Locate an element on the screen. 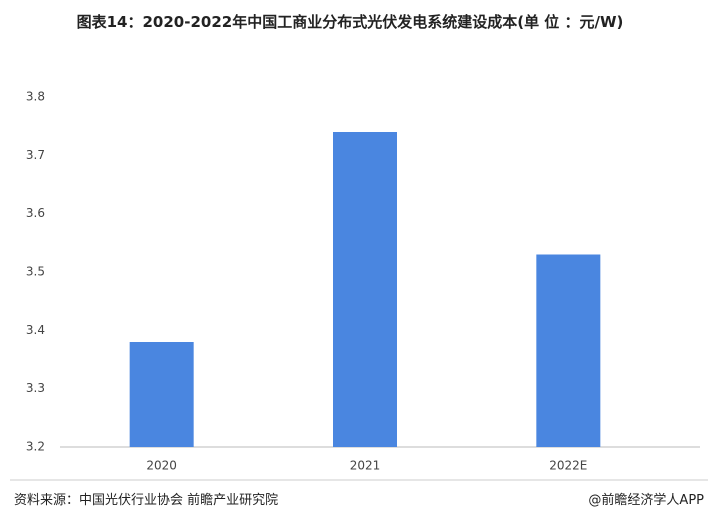 The width and height of the screenshot is (718, 532). x-tick-label: 2021 is located at coordinates (365, 466).